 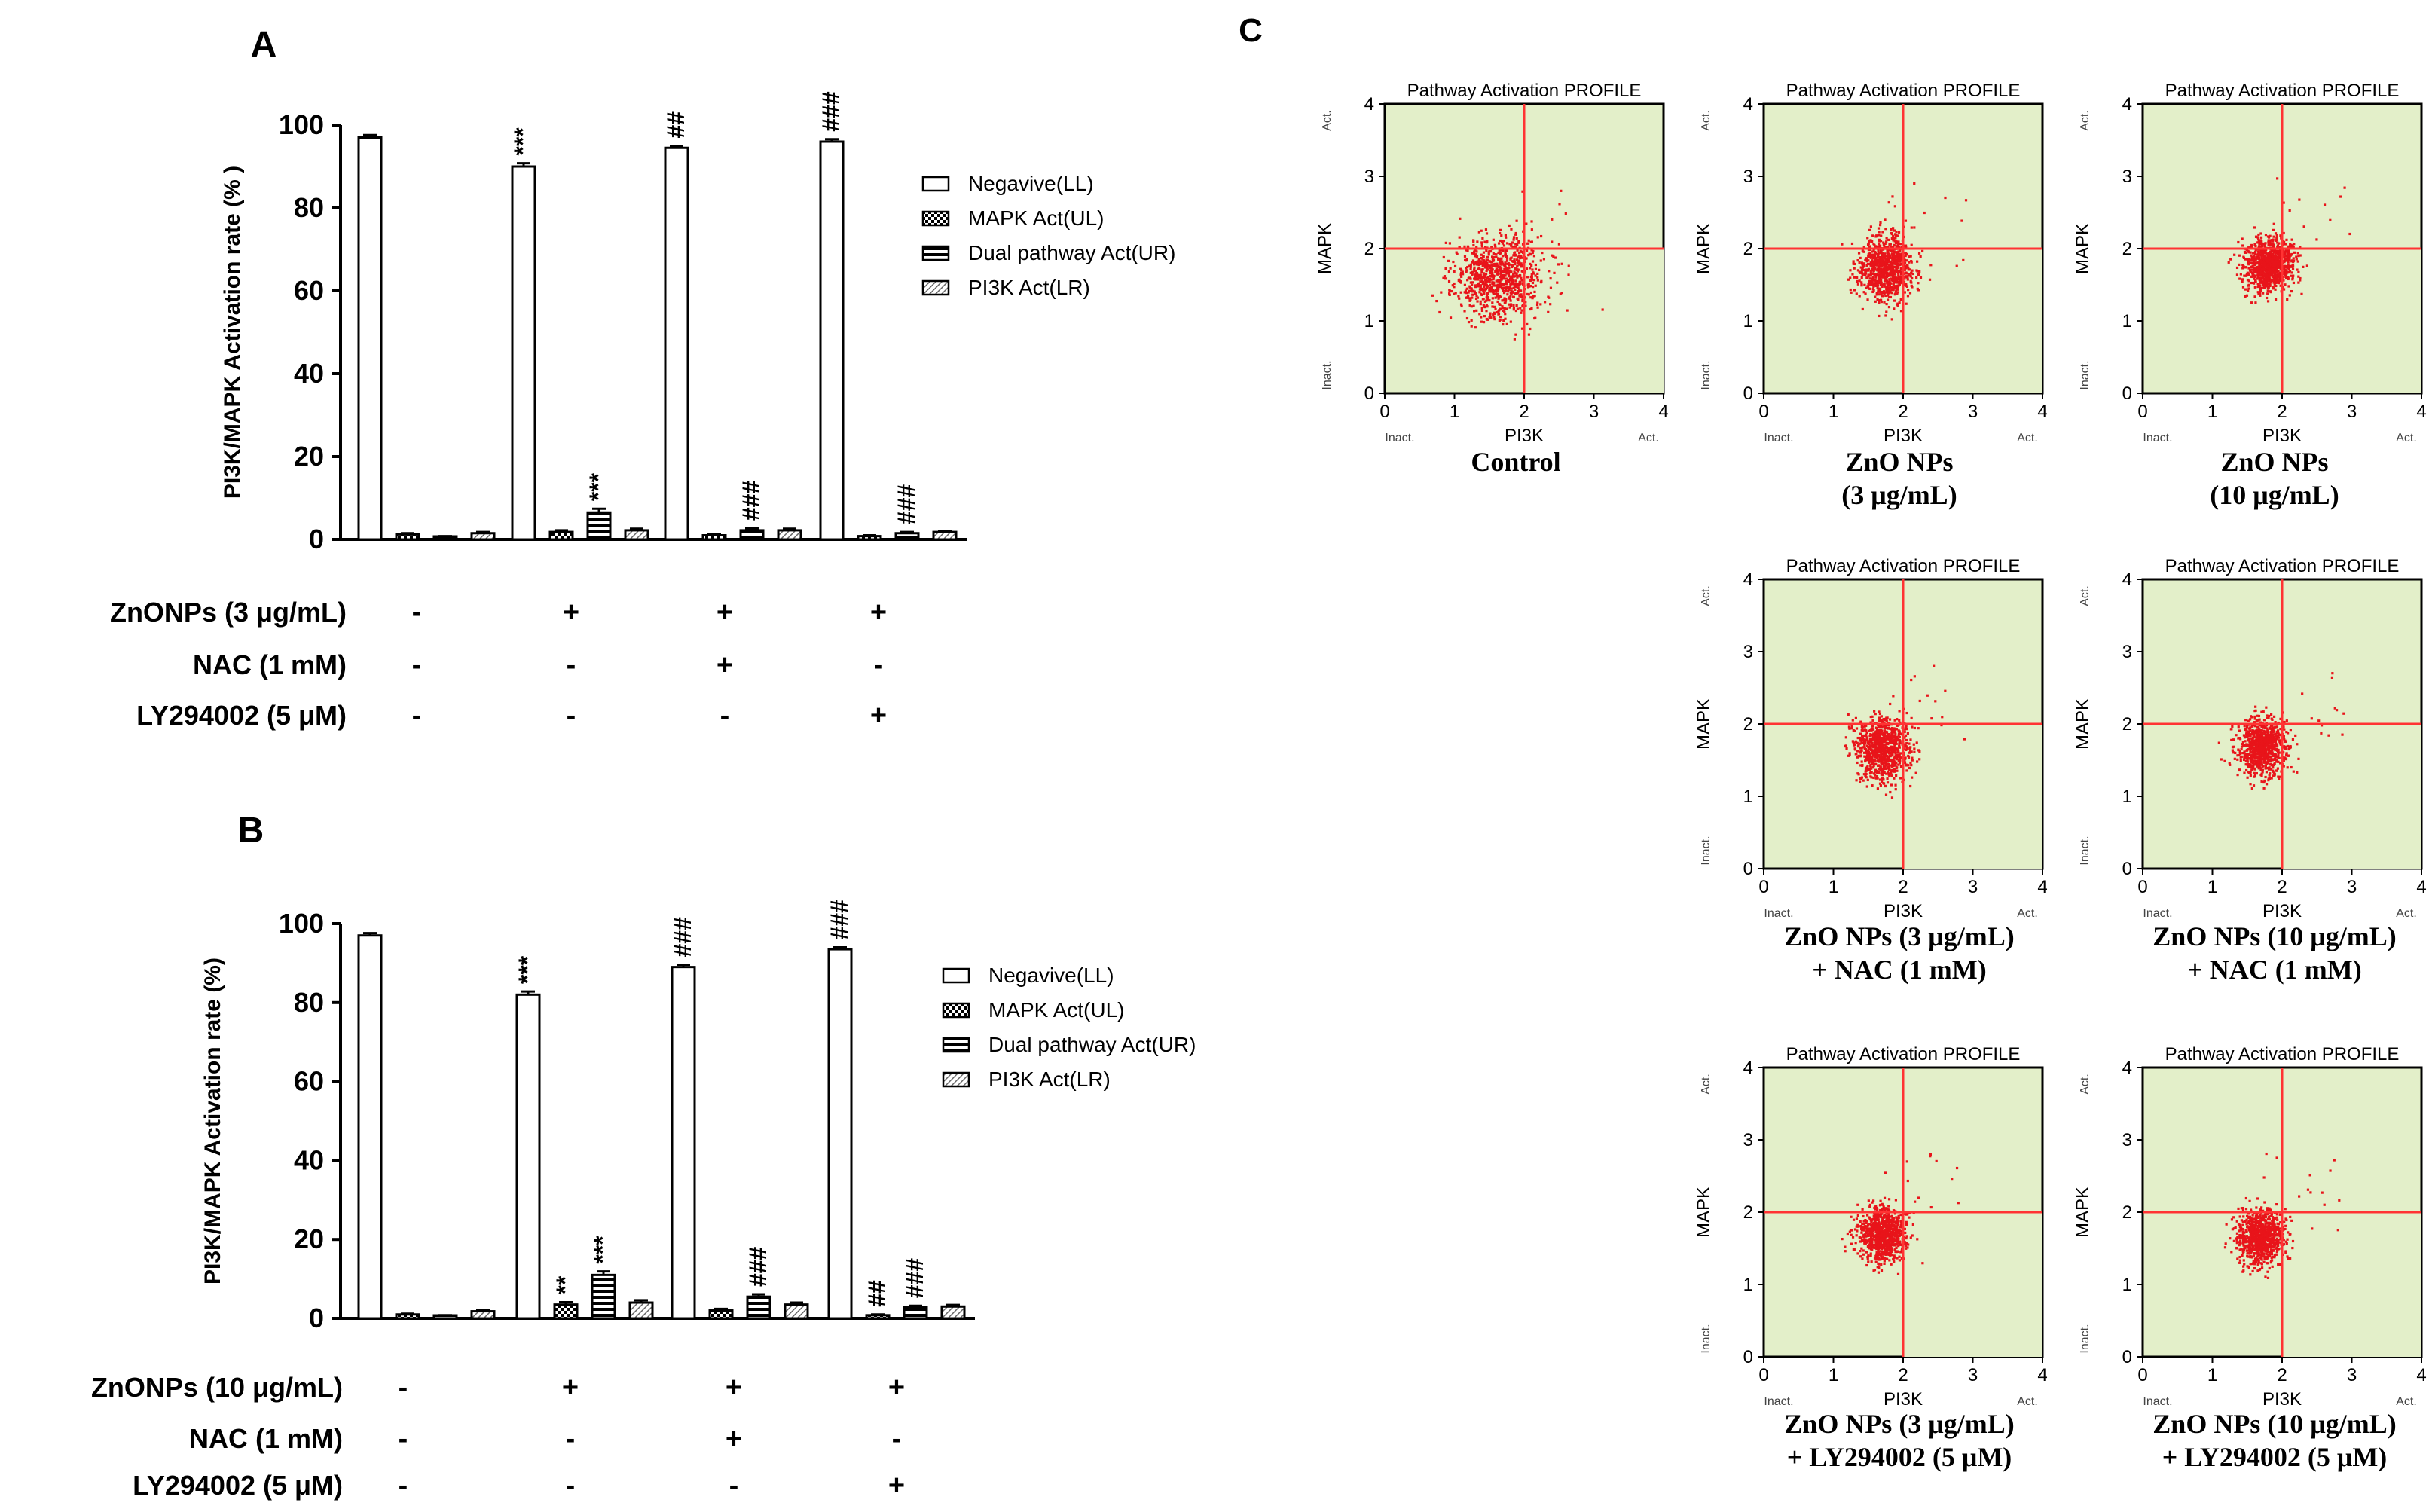 What do you see at coordinates (2289, 240) in the screenshot?
I see `scatter-points` at bounding box center [2289, 240].